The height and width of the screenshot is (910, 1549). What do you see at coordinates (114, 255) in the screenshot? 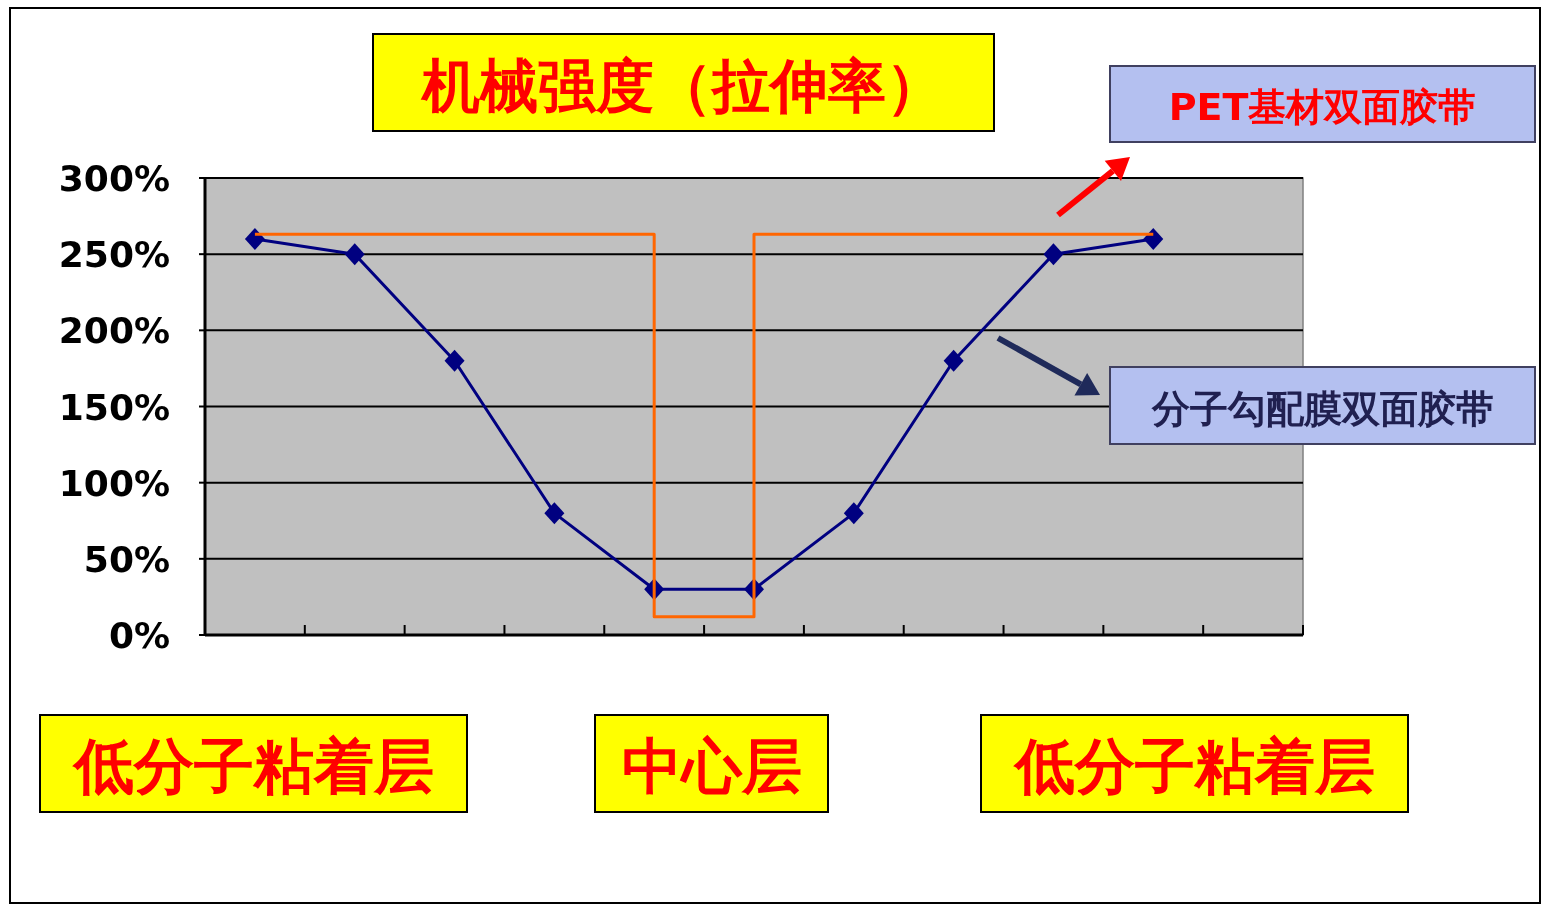
I see `y-tick-label: 250%` at bounding box center [114, 255].